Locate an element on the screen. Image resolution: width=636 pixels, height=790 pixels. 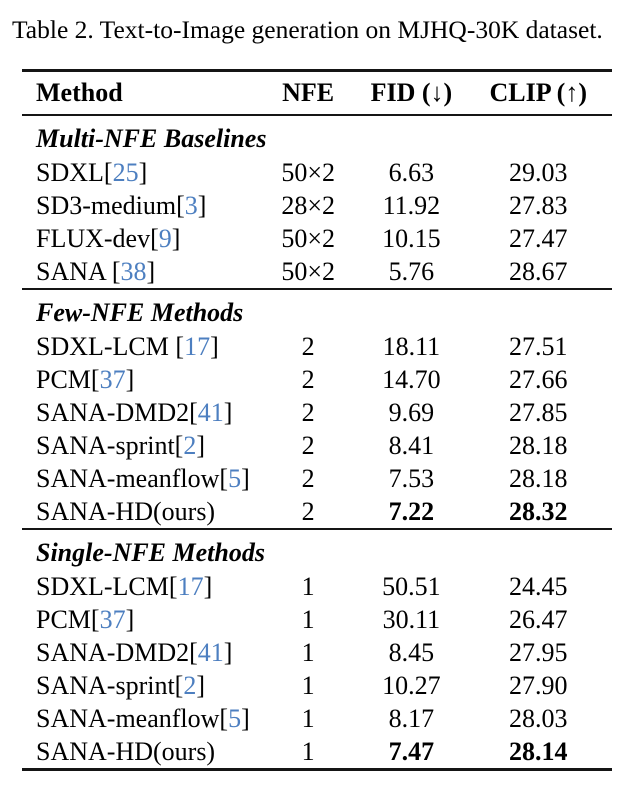
method-name: SANA [ is located at coordinates (78, 271).